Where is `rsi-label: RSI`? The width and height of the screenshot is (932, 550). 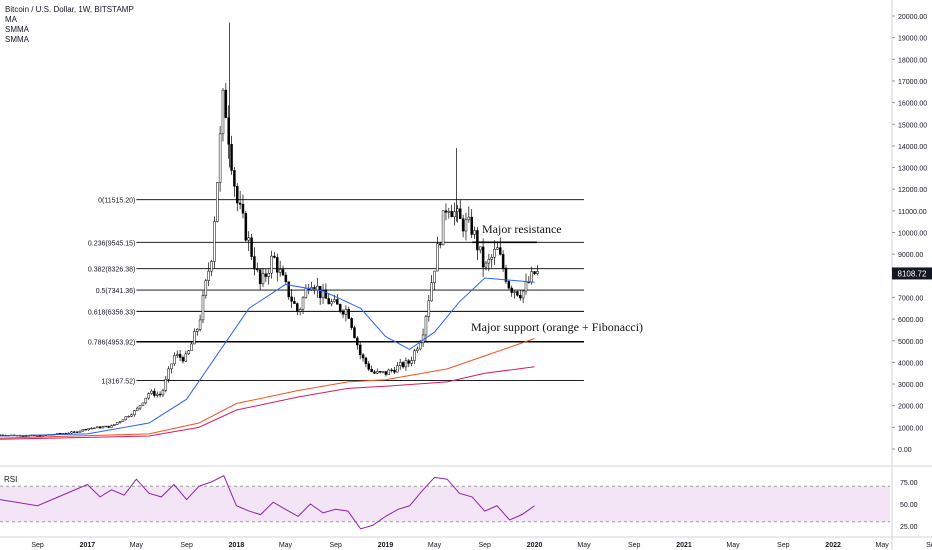 rsi-label: RSI is located at coordinates (10, 479).